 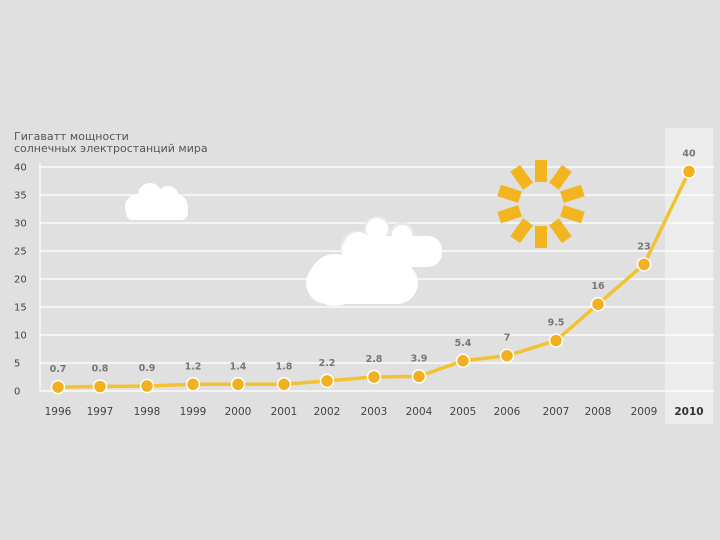 I want to click on y-tick-label: 30, so click(x=20, y=224).